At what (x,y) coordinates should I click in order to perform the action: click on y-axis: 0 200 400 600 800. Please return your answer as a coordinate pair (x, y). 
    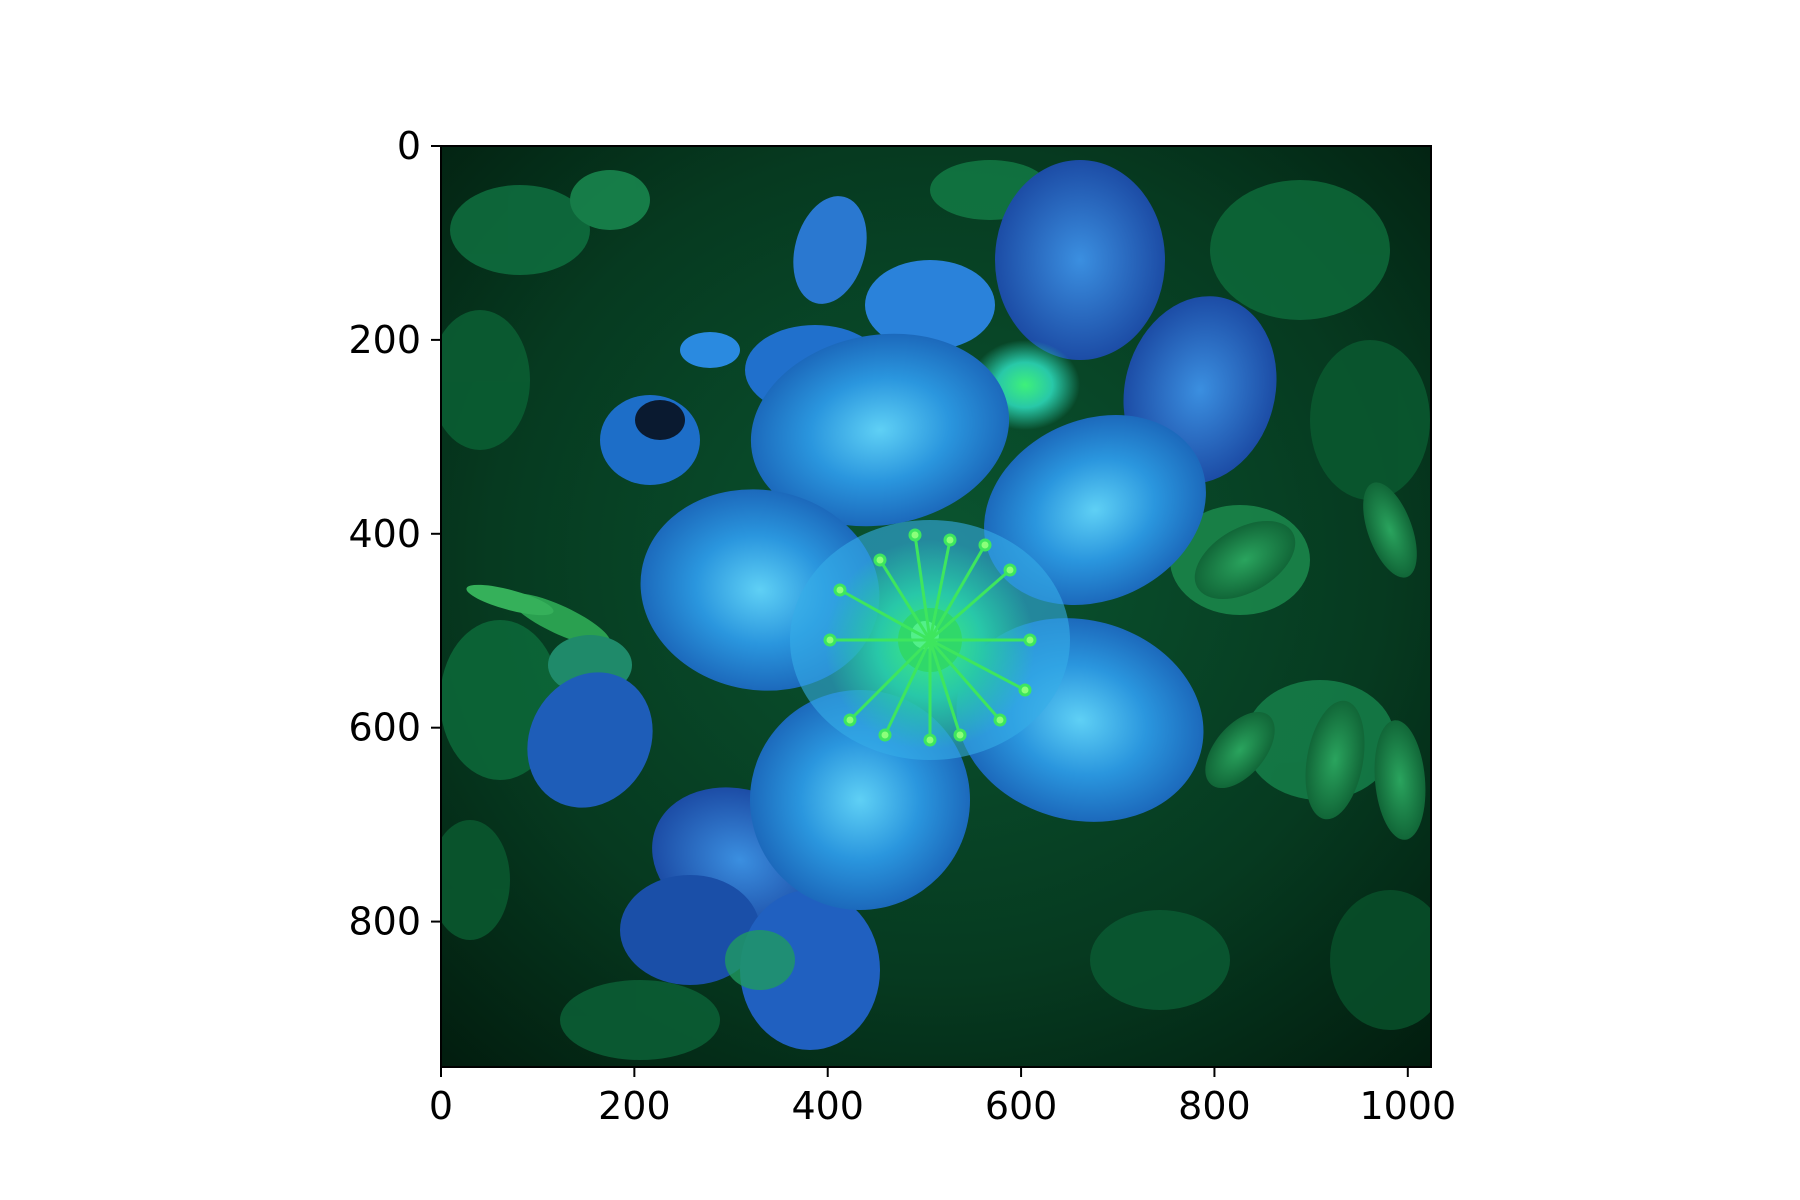
    Looking at the image, I should click on (394, 534).